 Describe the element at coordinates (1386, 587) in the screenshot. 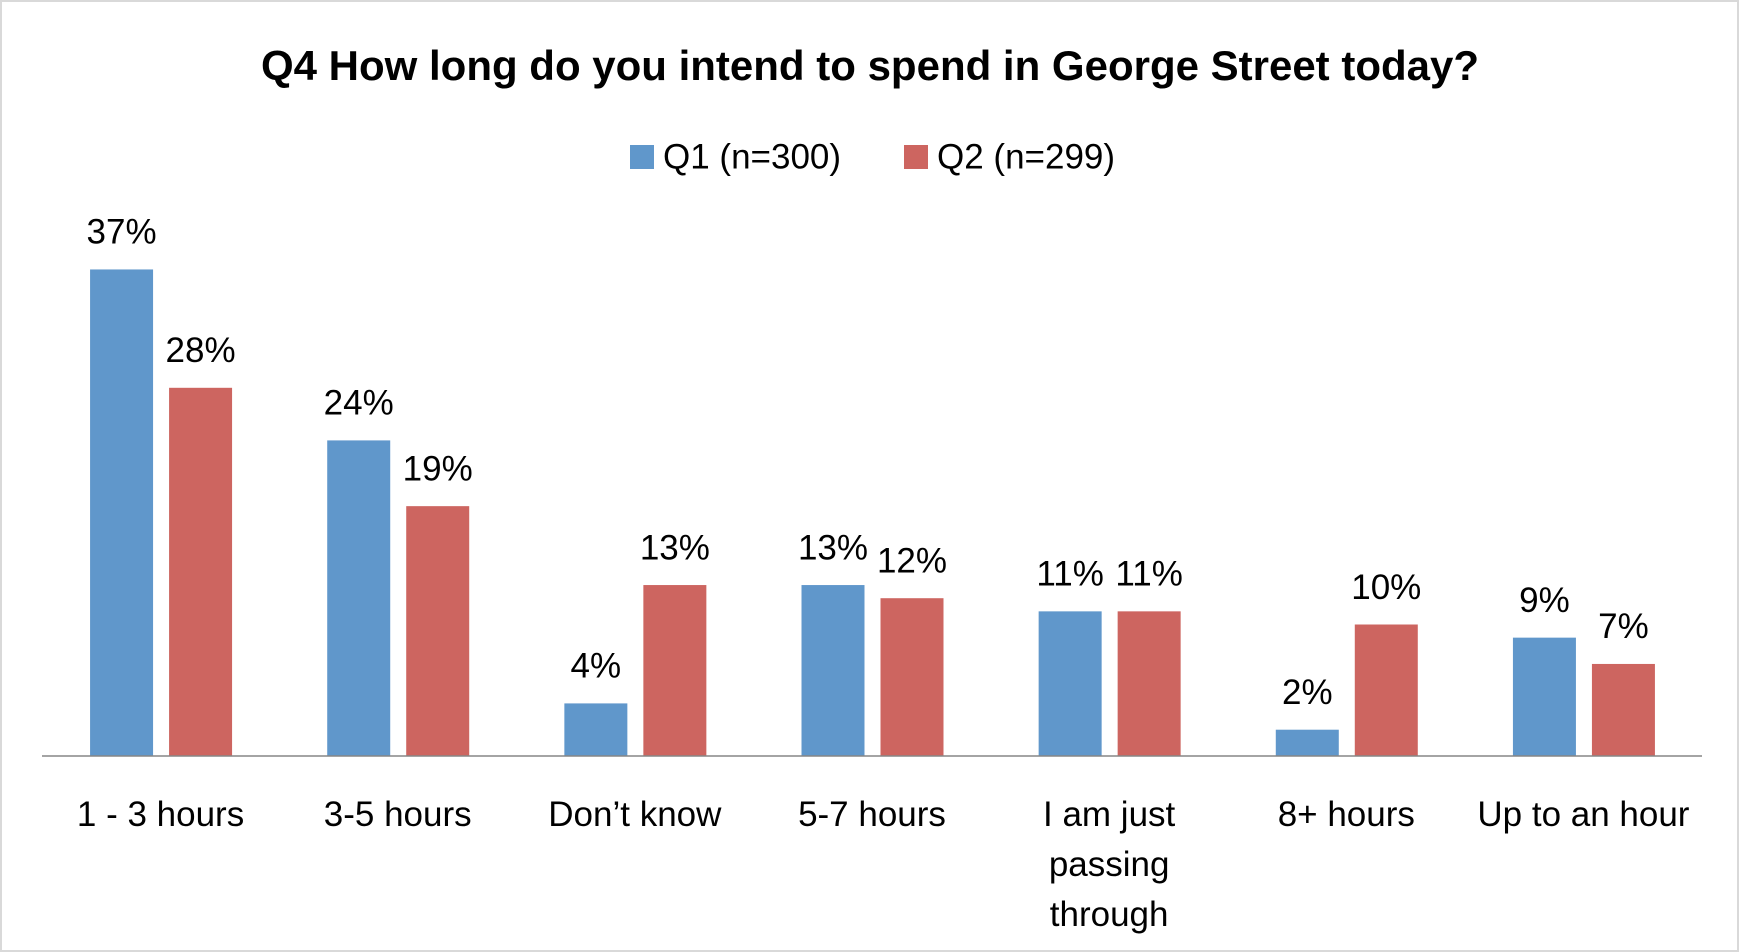

I see `data-label: 10%` at that location.